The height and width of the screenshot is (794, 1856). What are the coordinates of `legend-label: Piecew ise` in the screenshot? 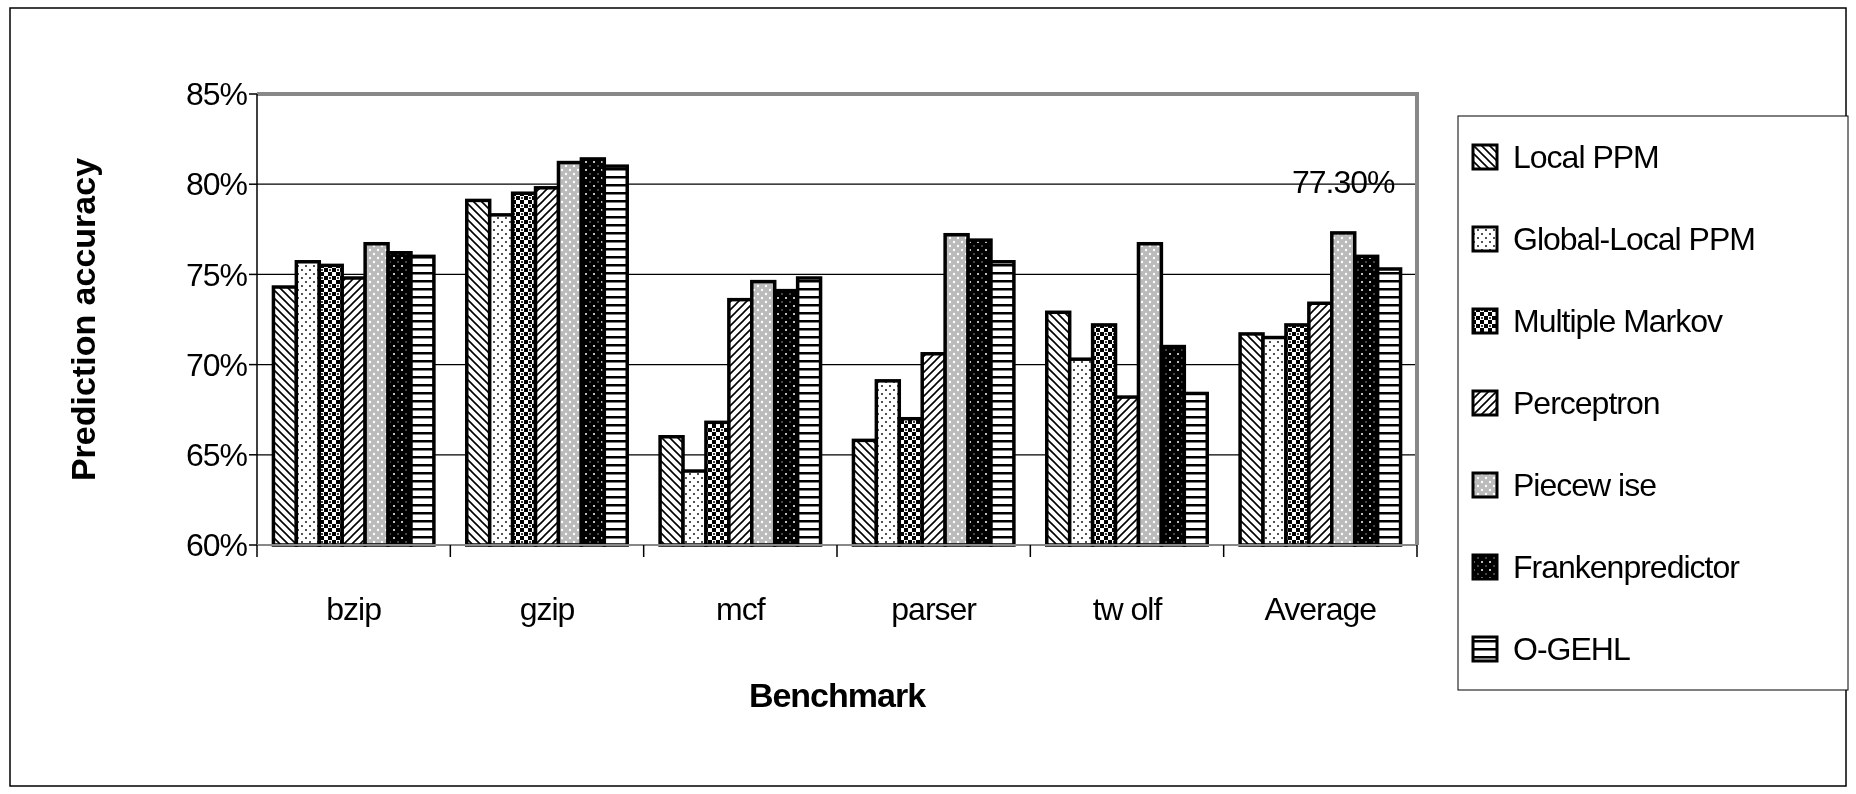 It's located at (1585, 485).